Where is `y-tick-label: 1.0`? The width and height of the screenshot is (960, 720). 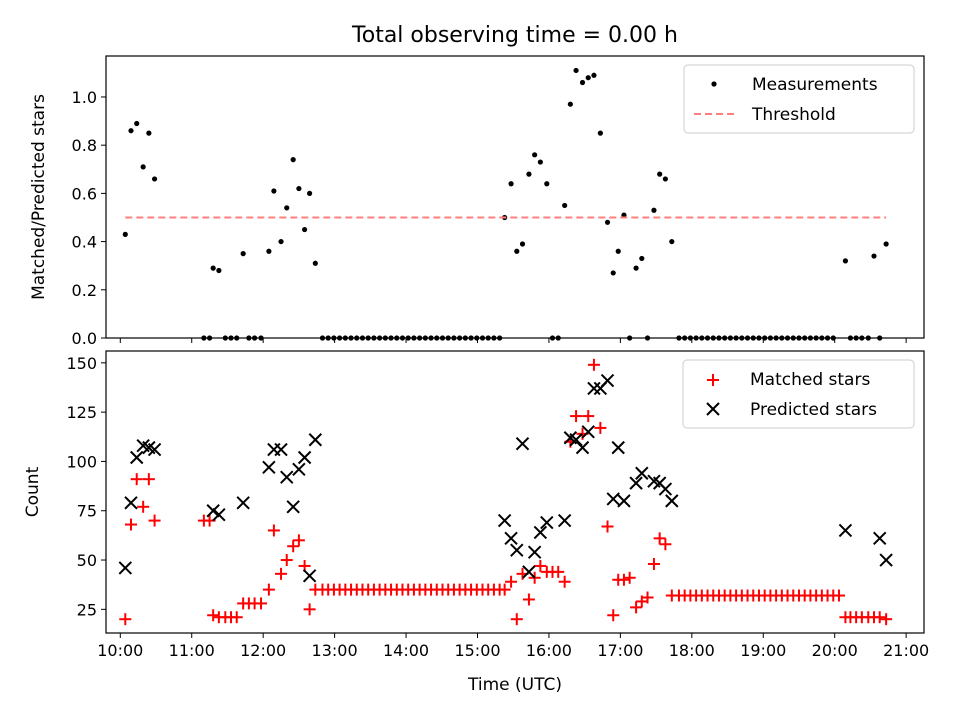 y-tick-label: 1.0 is located at coordinates (84, 97).